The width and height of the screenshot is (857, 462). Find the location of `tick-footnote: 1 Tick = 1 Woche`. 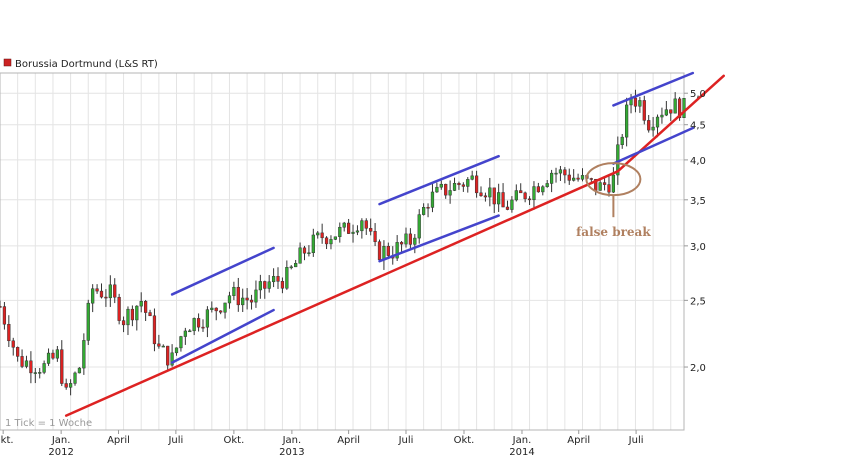

tick-footnote: 1 Tick = 1 Woche is located at coordinates (48, 423).